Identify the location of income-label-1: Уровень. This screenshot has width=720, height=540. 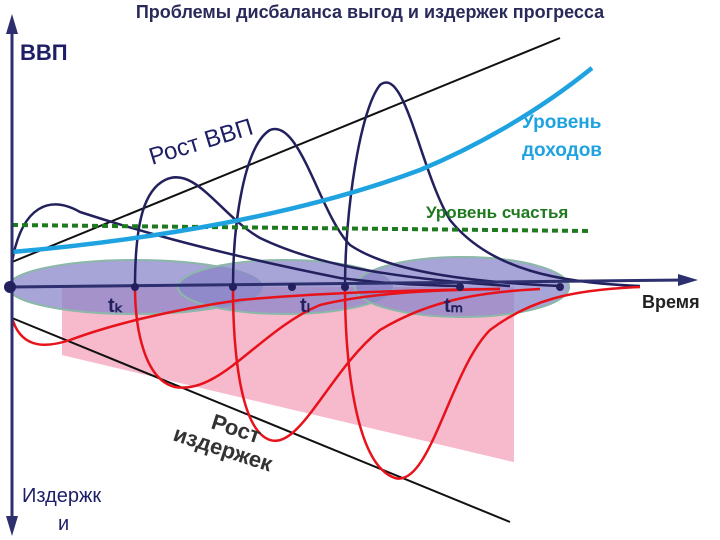
(561, 122).